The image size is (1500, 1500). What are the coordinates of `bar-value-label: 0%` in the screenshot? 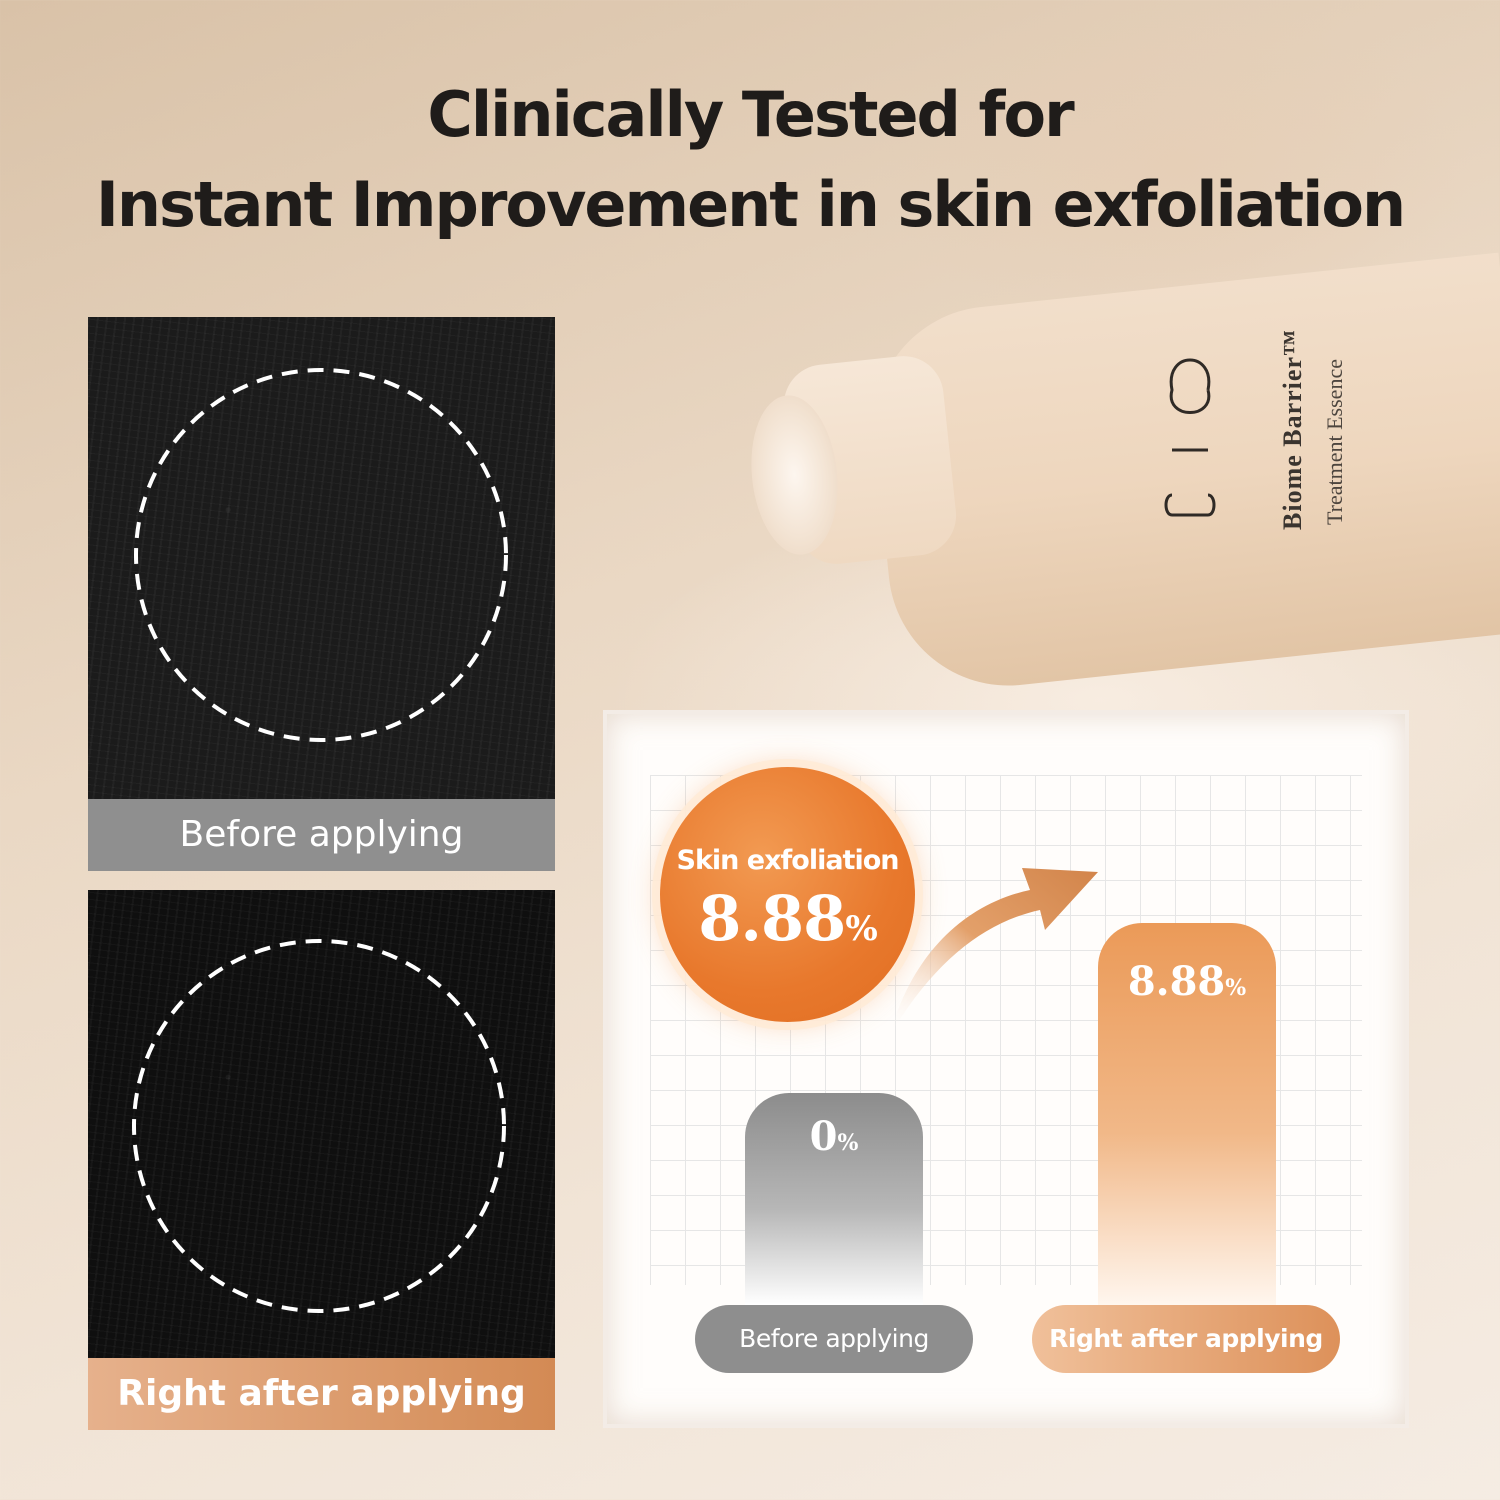 It's located at (834, 1136).